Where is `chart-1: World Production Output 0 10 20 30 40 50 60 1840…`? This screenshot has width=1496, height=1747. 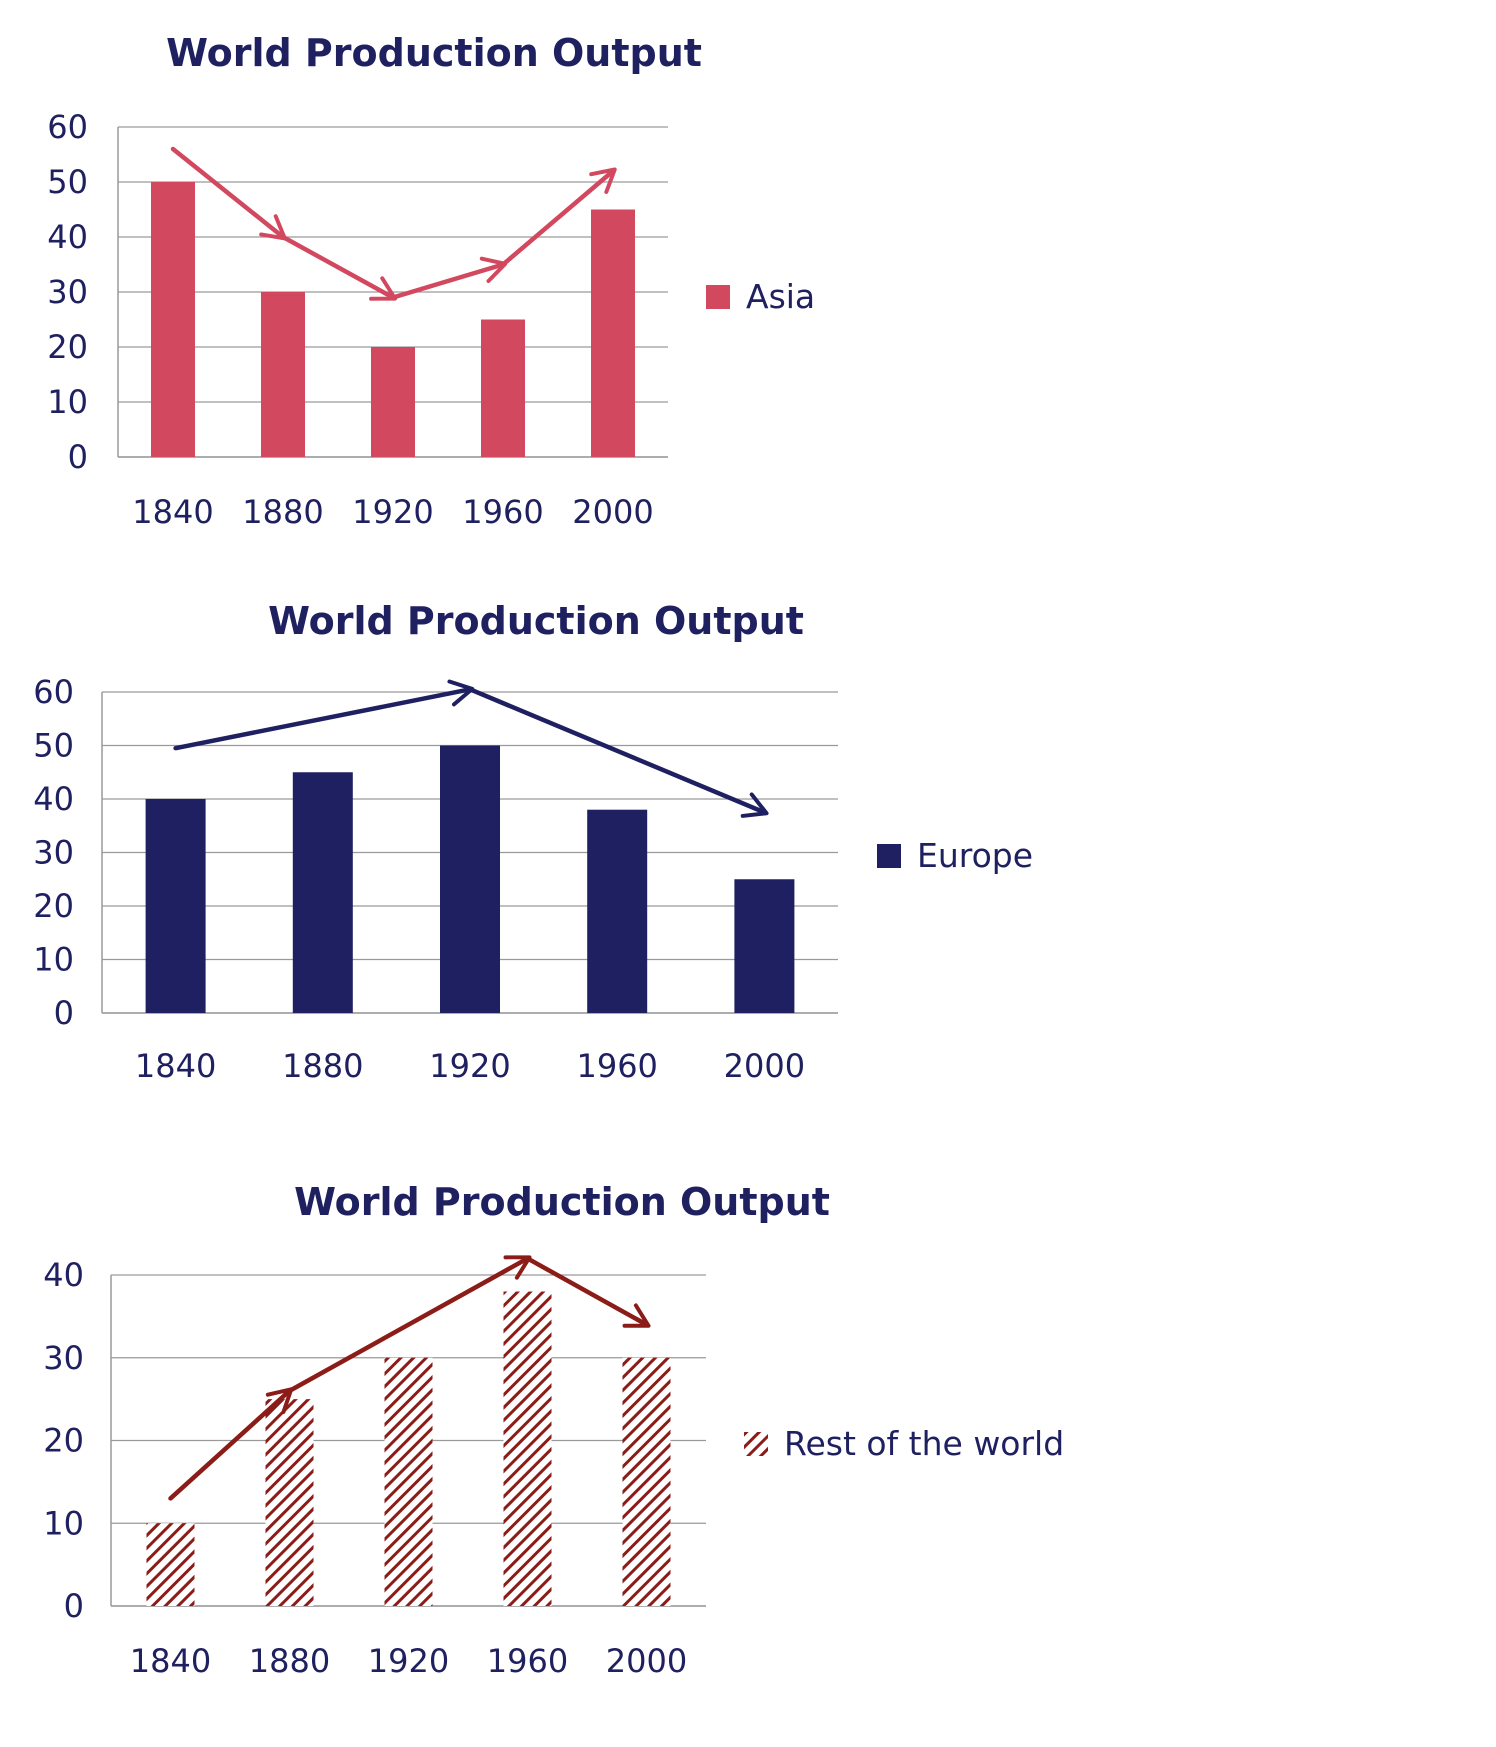
chart-1: World Production Output 0 10 20 30 40 50 60 1840… is located at coordinates (431, 281).